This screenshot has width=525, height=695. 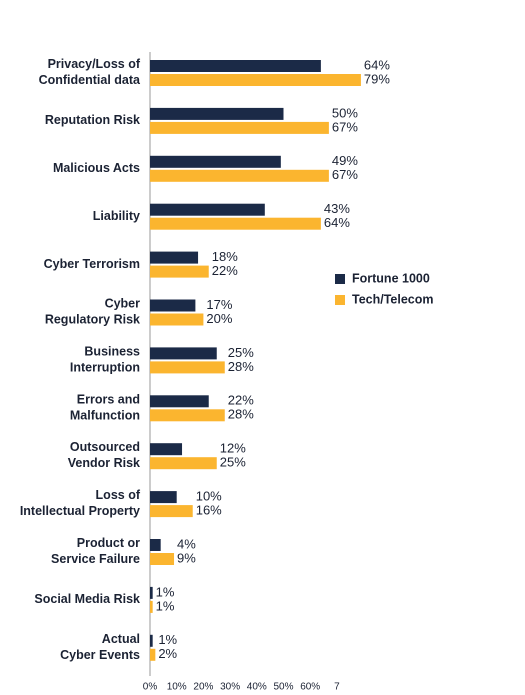 What do you see at coordinates (177, 687) in the screenshot?
I see `x-tick-label: 10%` at bounding box center [177, 687].